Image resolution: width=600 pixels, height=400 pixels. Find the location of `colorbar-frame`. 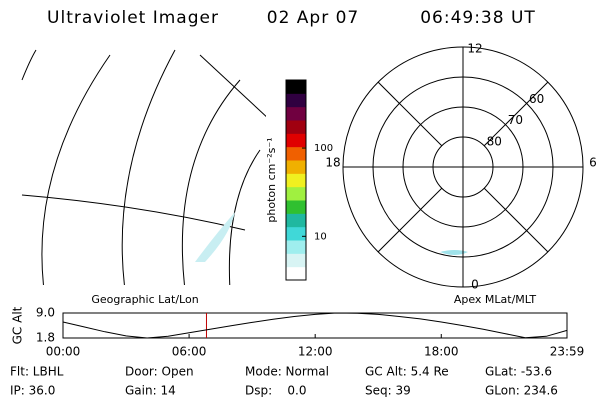

colorbar-frame is located at coordinates (296, 180).